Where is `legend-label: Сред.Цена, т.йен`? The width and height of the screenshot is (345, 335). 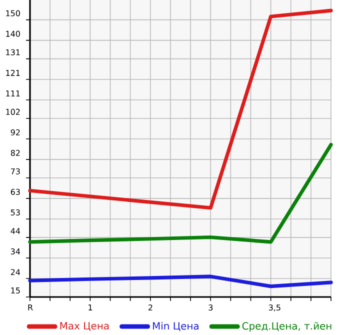 legend-label: Сред.Цена, т.йен is located at coordinates (287, 327).